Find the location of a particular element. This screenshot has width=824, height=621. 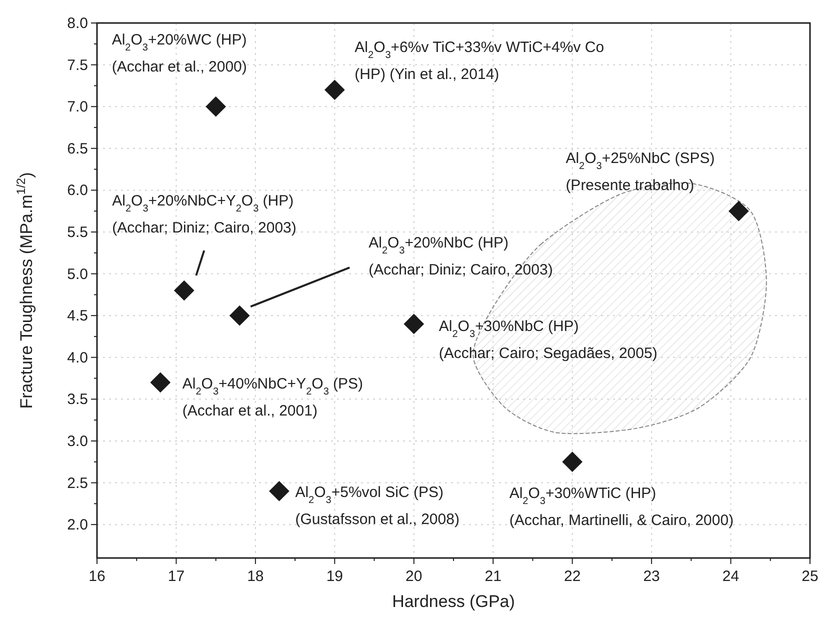

x-tick-label: 18 is located at coordinates (255, 576).